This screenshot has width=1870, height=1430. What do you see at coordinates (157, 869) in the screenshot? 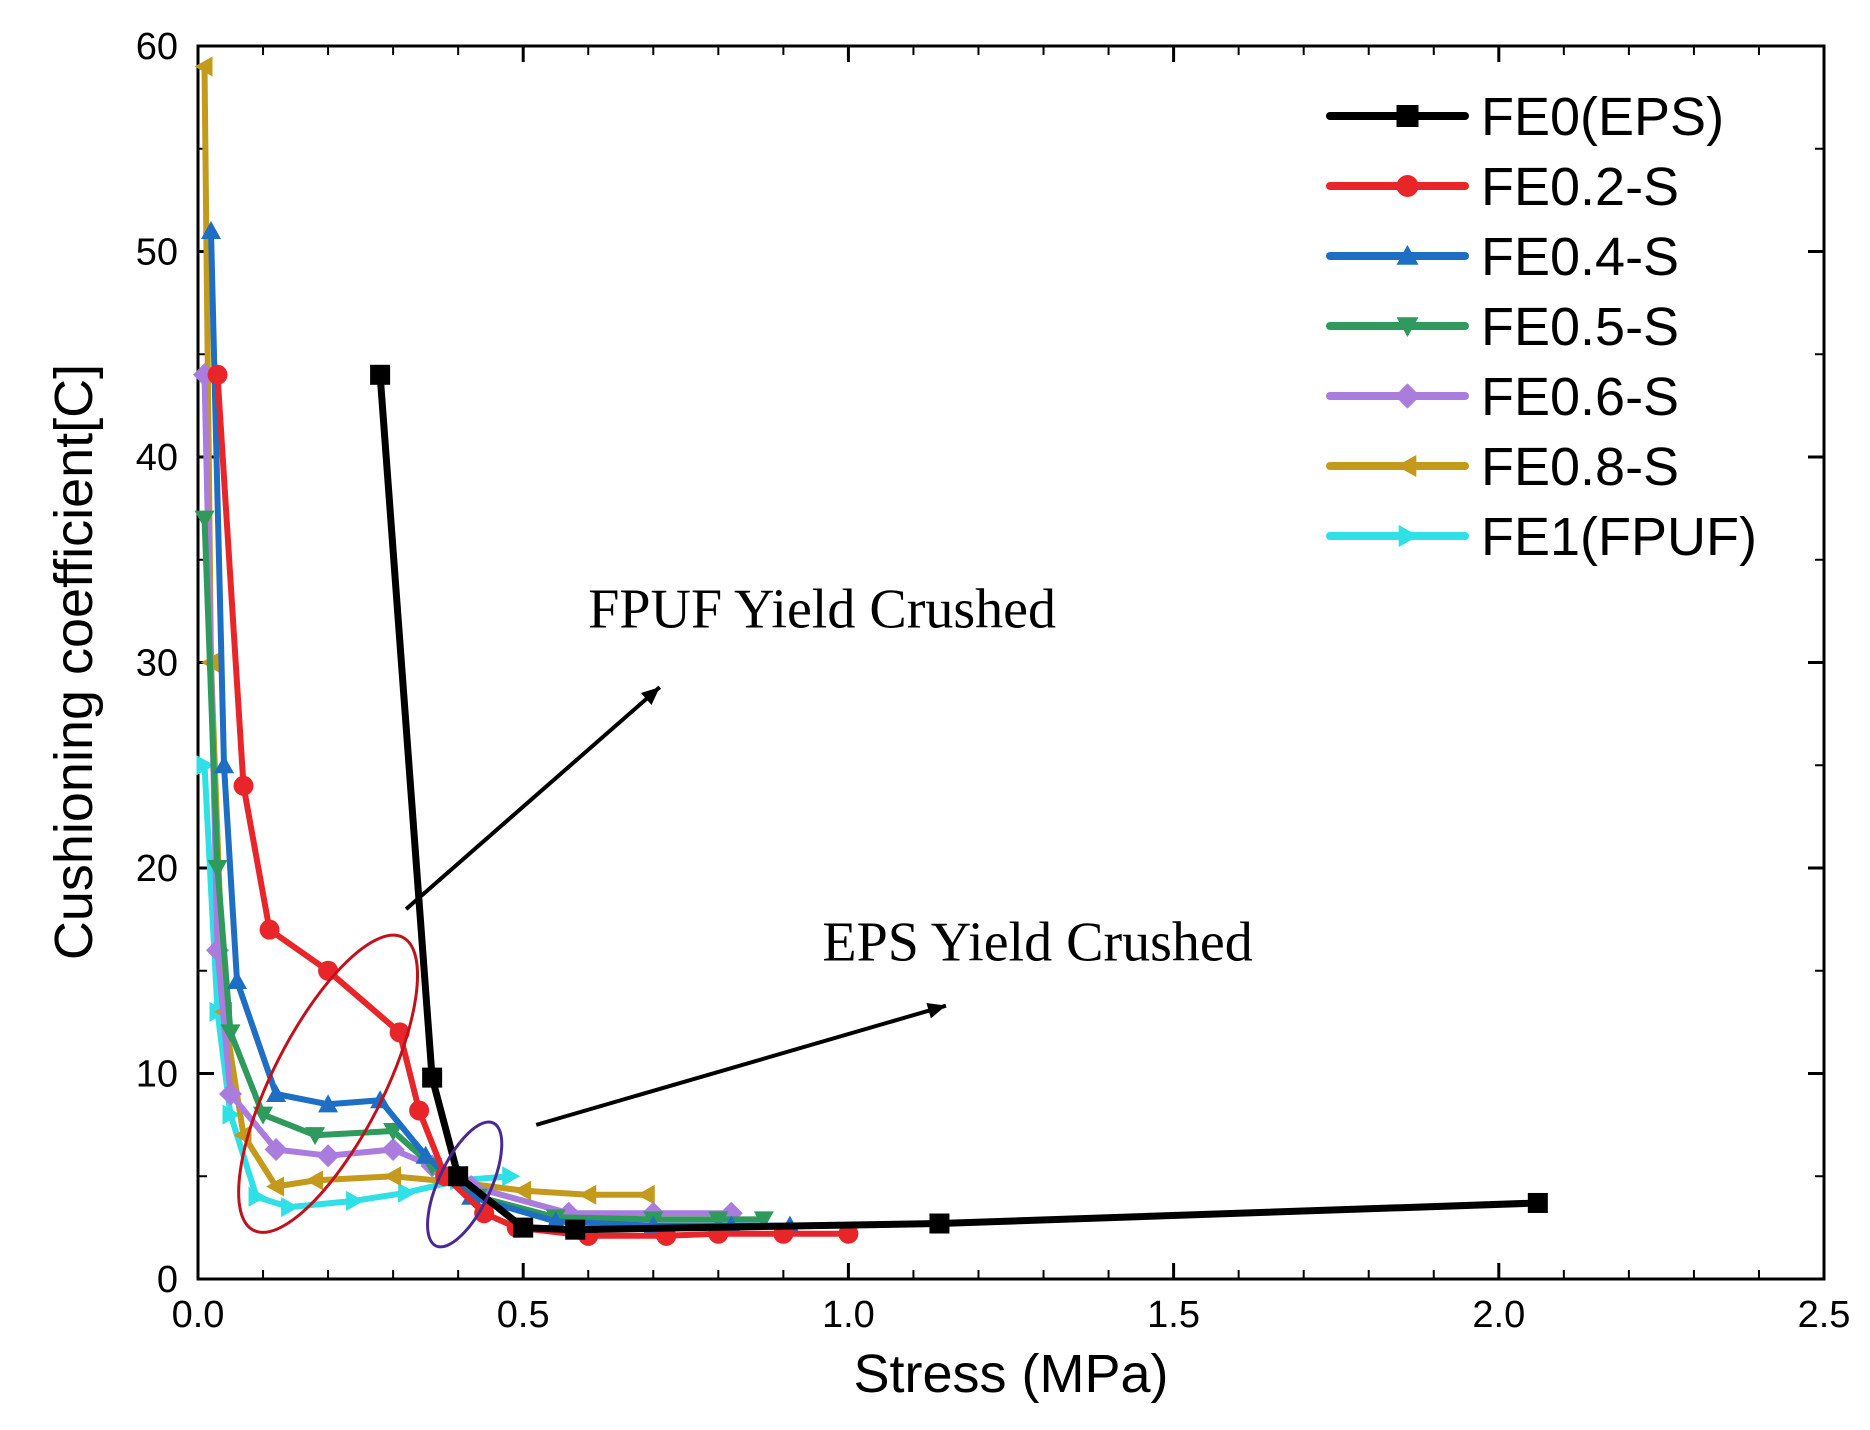
I see `y-tick-label: 20` at bounding box center [157, 869].